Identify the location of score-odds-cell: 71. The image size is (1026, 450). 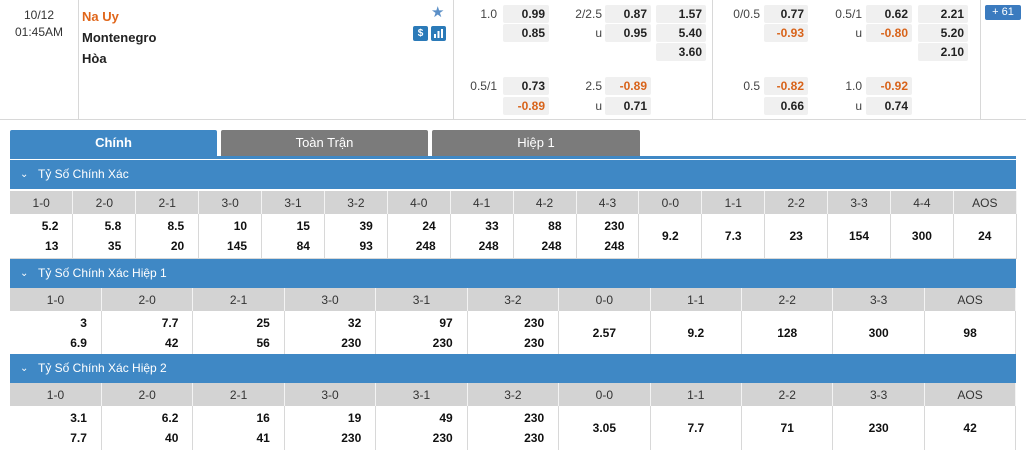
(787, 428).